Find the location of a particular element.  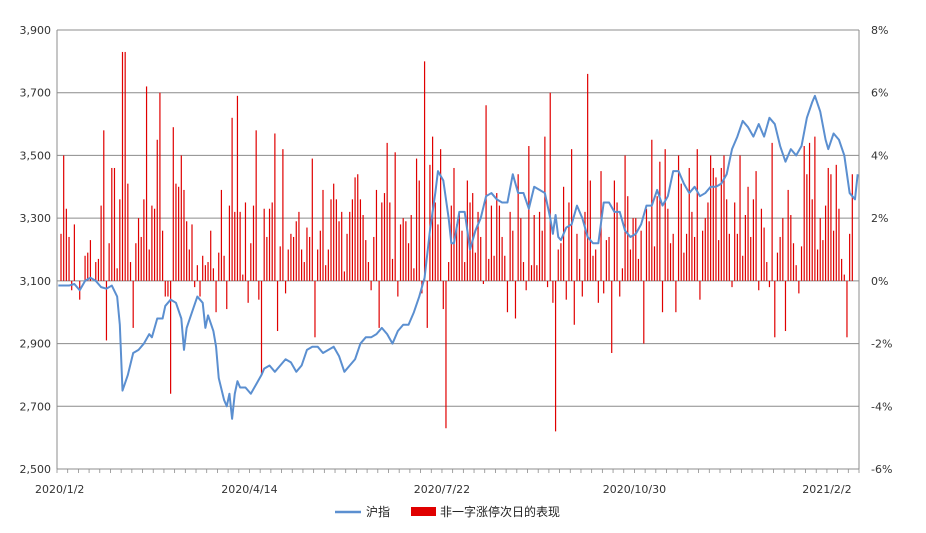

x-tick-label: 2020/7/22 is located at coordinates (442, 489).